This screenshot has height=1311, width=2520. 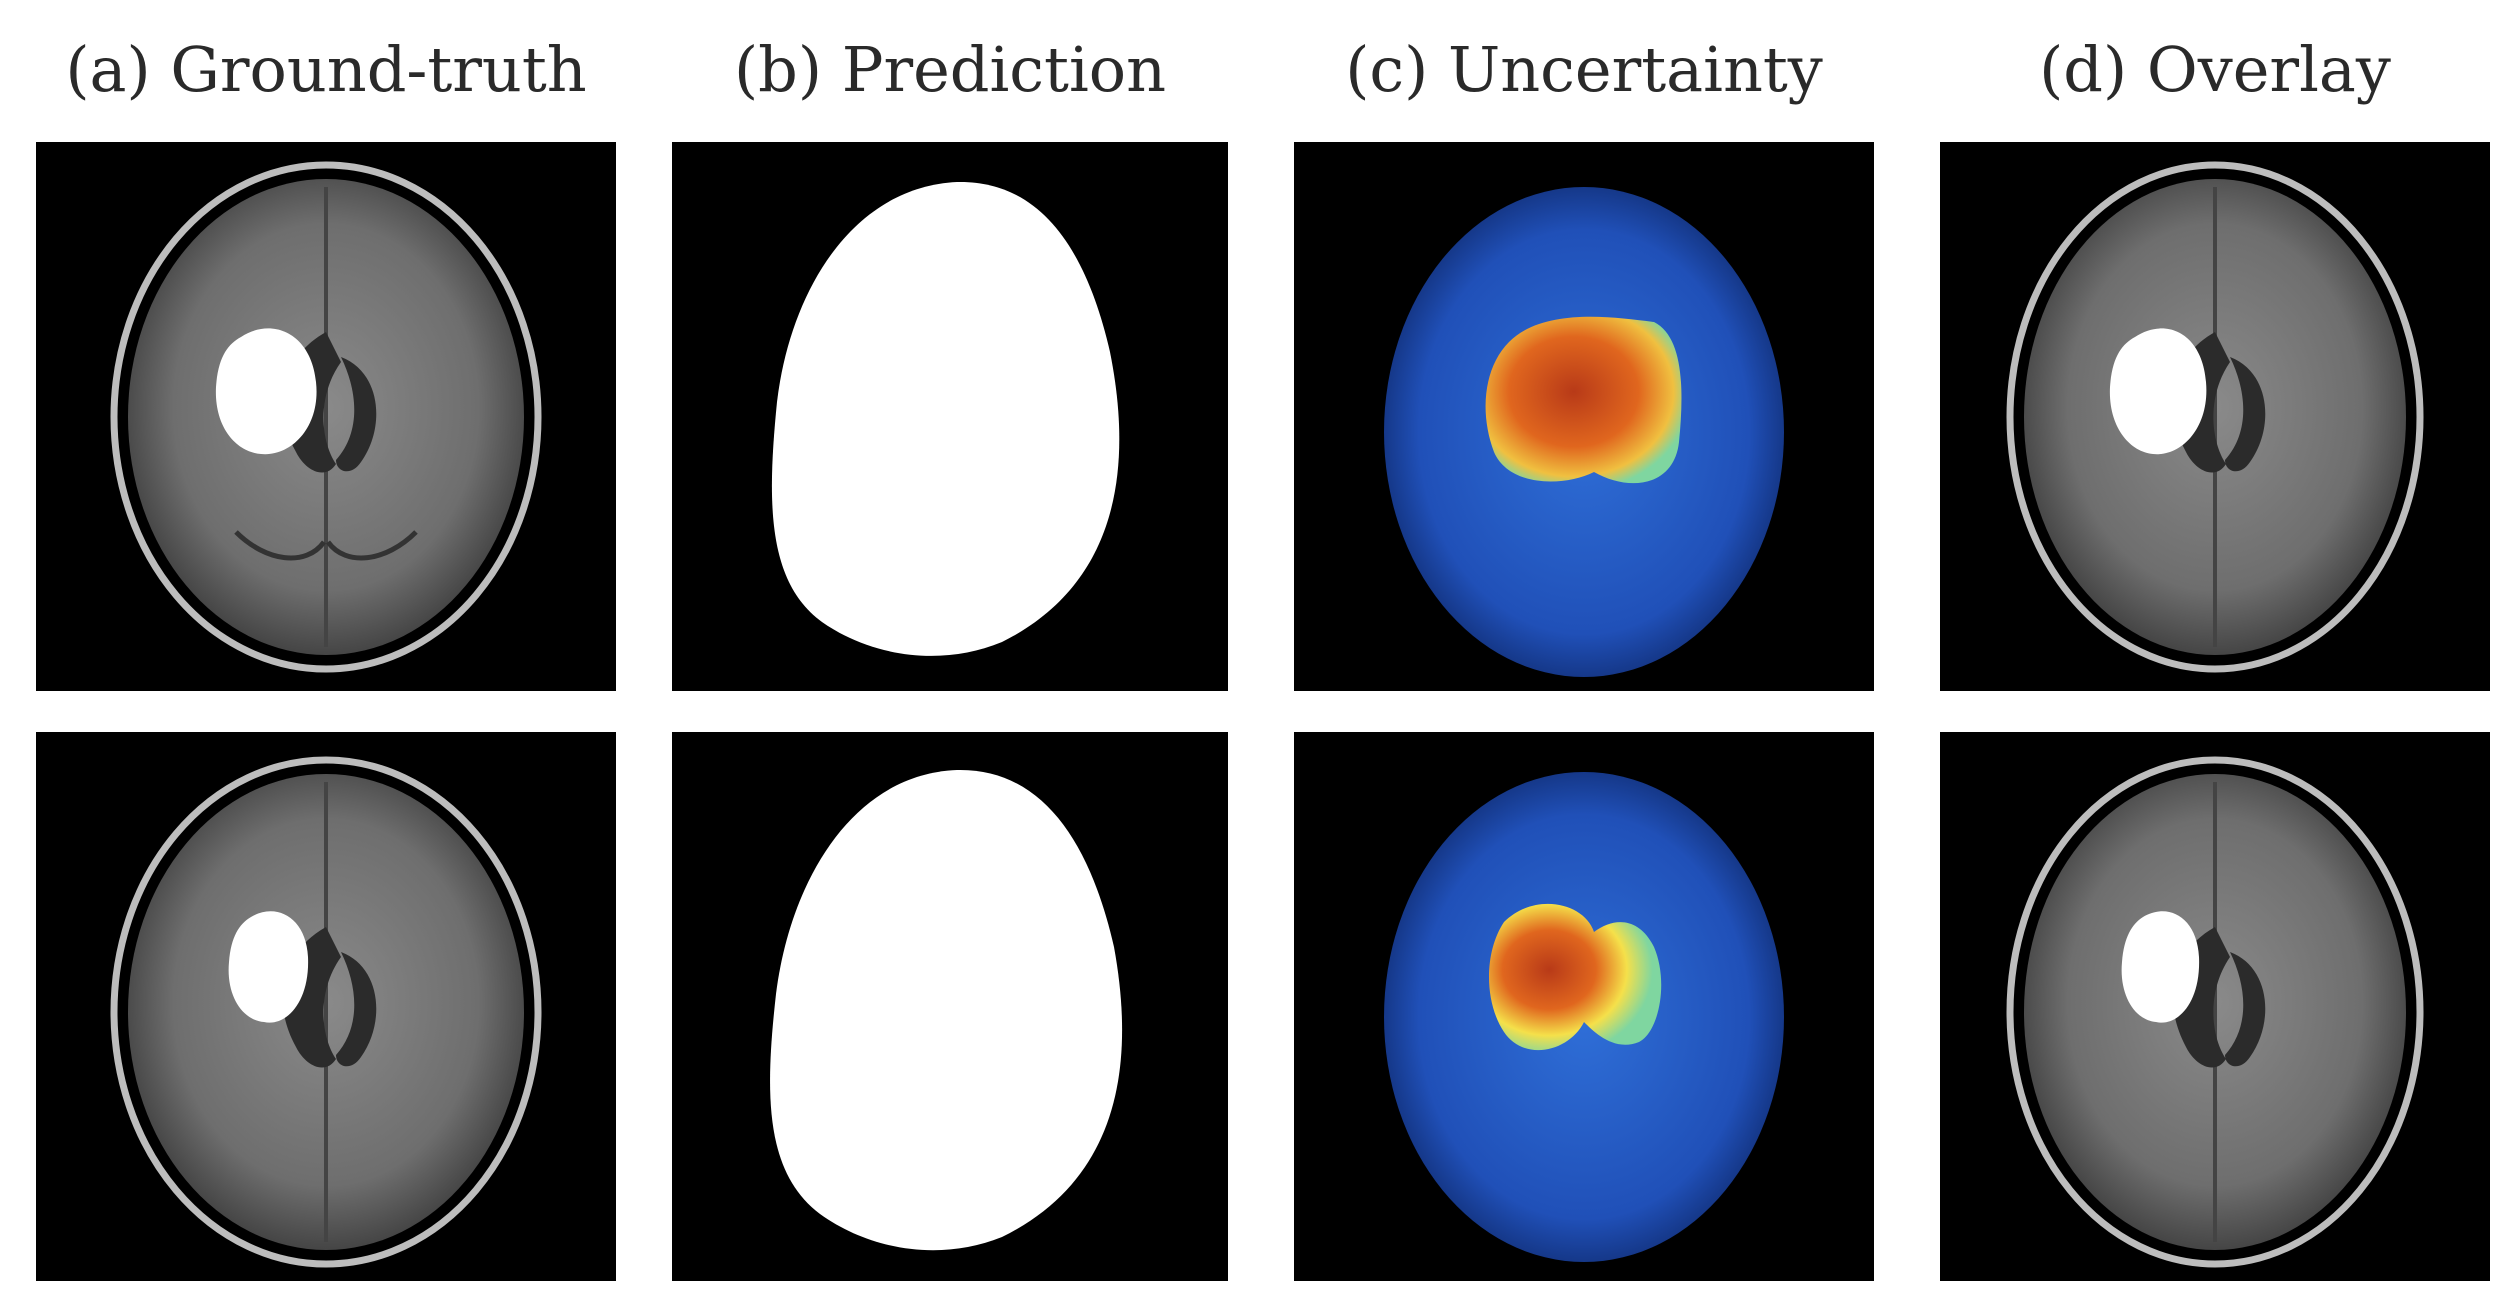 What do you see at coordinates (950, 69) in the screenshot?
I see `column-title-prediction: (b) Prediction` at bounding box center [950, 69].